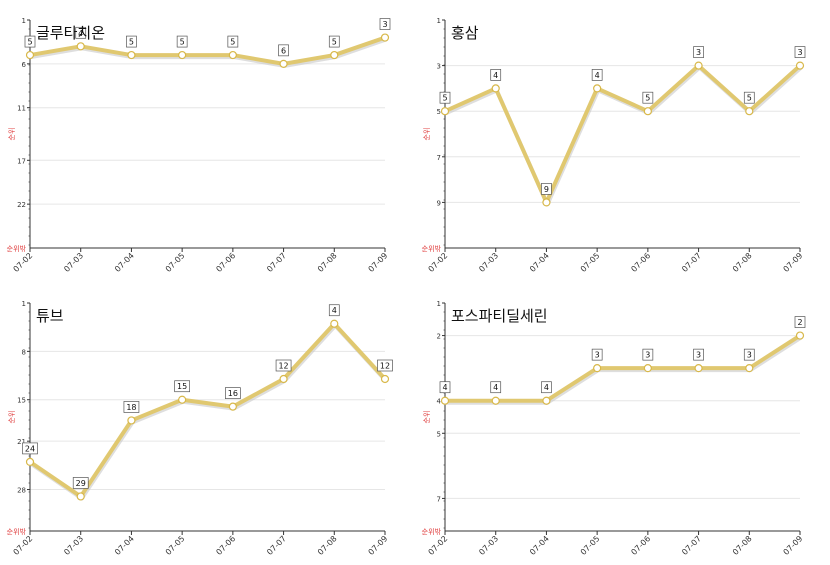 Image resolution: width=830 pixels, height=565 pixels. I want to click on y-tick-label: 6, so click(24, 65).